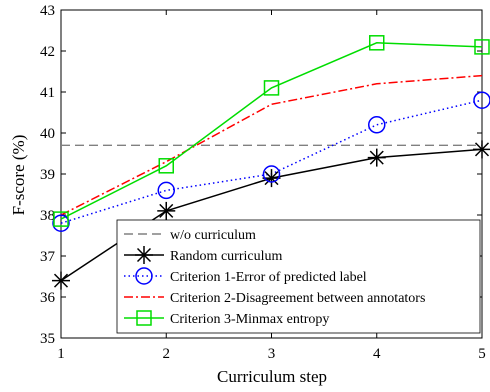  Describe the element at coordinates (48, 298) in the screenshot. I see `y-tick-label: 36` at that location.